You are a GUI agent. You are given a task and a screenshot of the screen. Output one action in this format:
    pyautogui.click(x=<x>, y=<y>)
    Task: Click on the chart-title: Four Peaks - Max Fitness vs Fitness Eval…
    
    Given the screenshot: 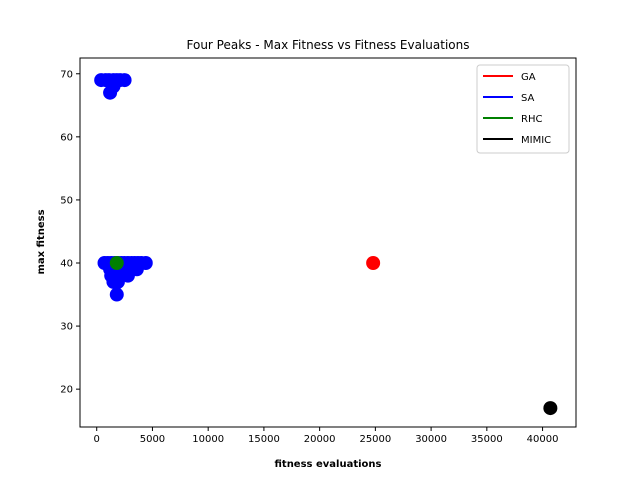 What is the action you would take?
    pyautogui.click(x=328, y=45)
    